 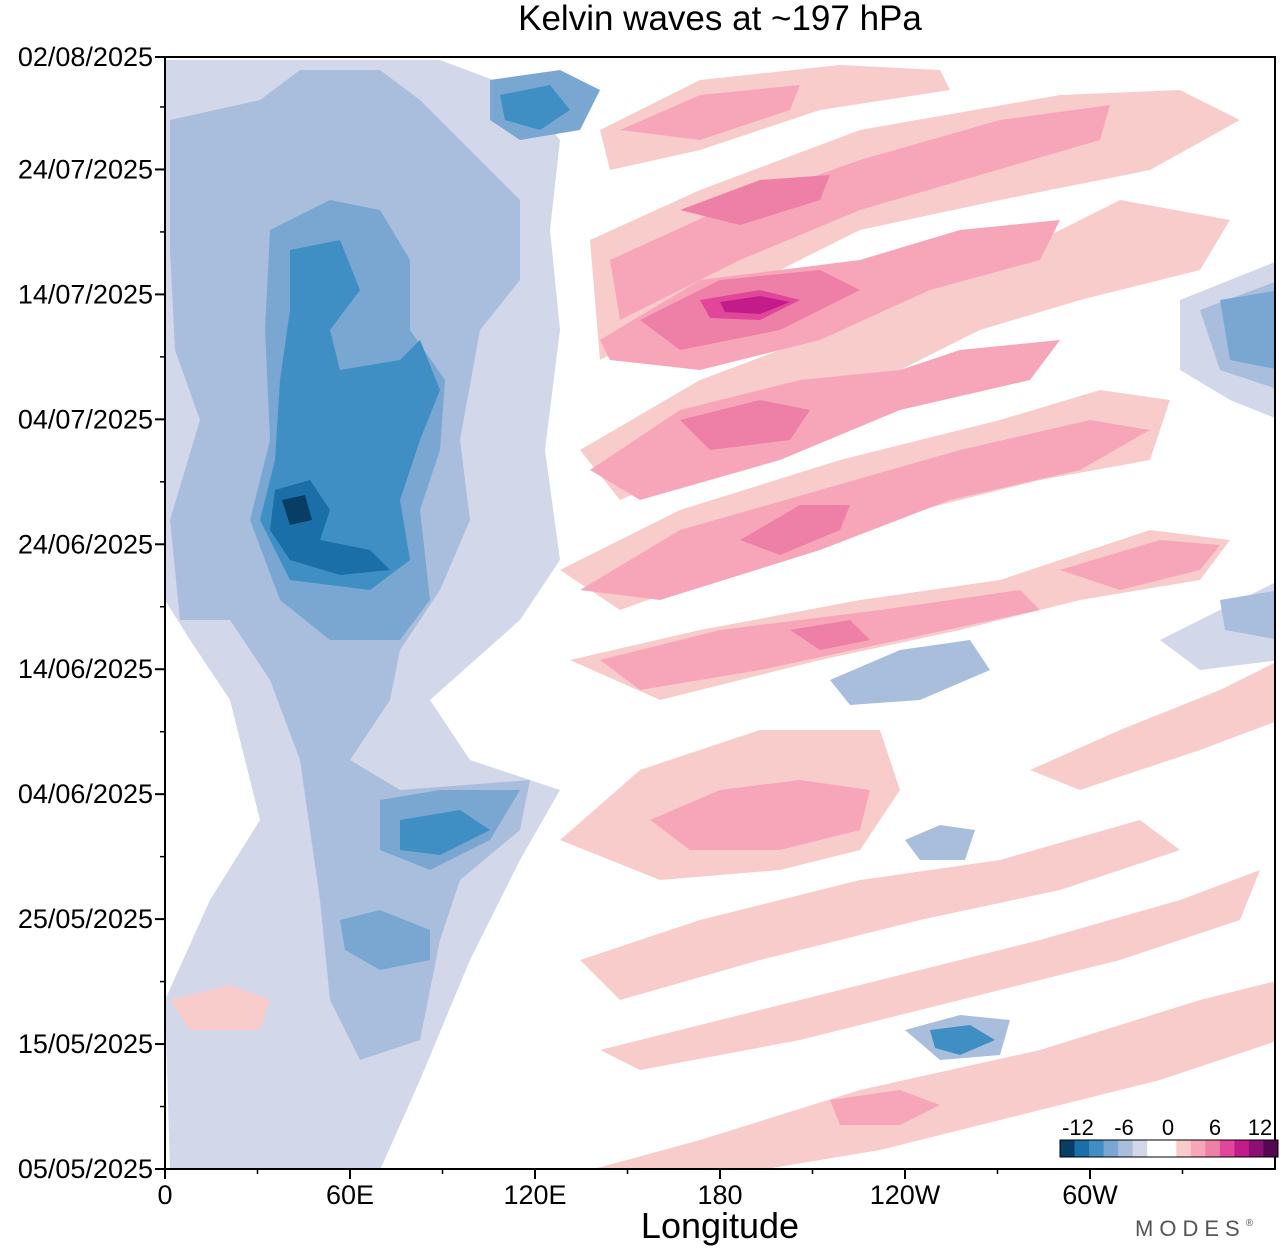 I want to click on x-tick-label: 120W, so click(x=905, y=1195).